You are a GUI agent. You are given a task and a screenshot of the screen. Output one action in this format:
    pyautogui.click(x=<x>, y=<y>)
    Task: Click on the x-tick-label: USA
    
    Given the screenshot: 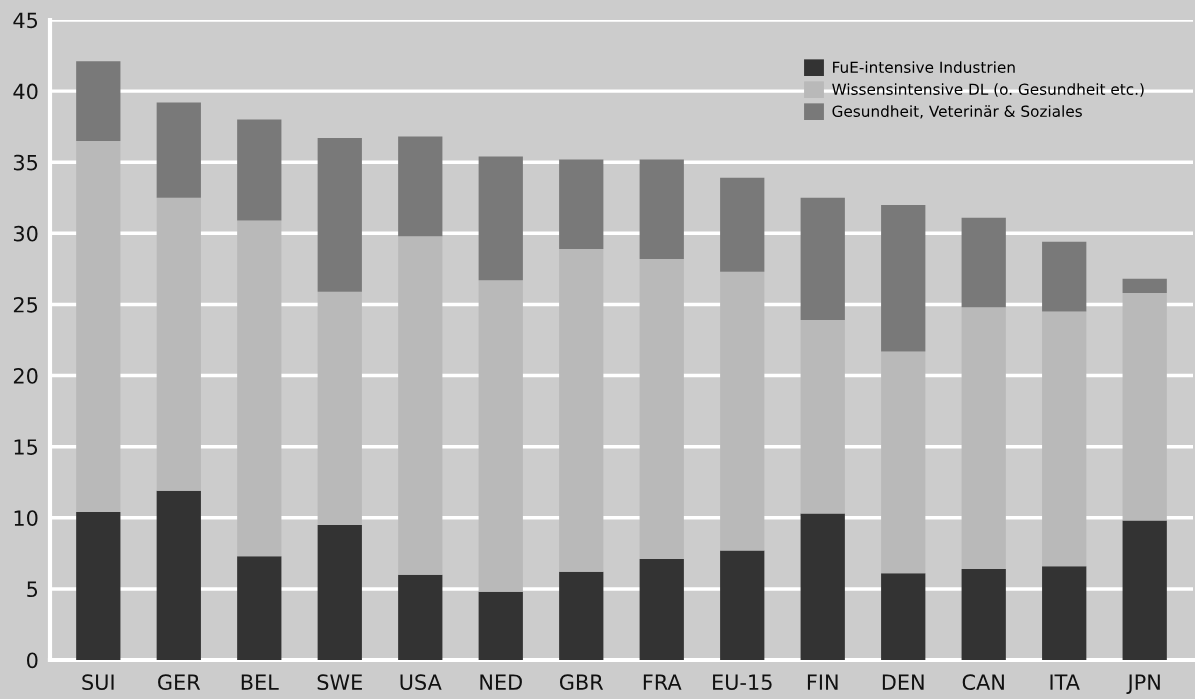 What is the action you would take?
    pyautogui.click(x=421, y=682)
    